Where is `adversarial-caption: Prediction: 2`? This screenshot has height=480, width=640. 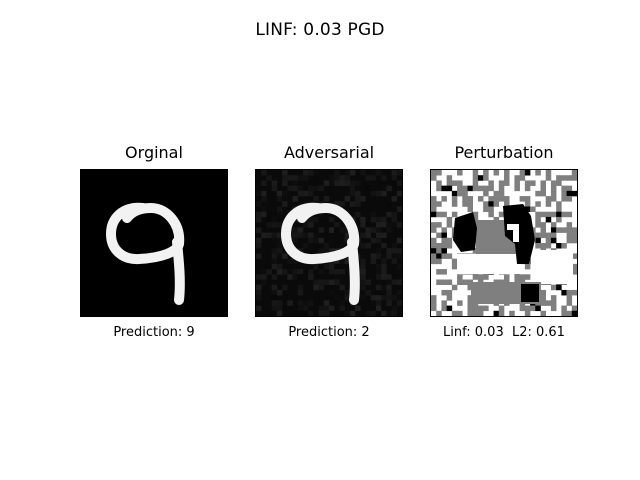
adversarial-caption: Prediction: 2 is located at coordinates (329, 332).